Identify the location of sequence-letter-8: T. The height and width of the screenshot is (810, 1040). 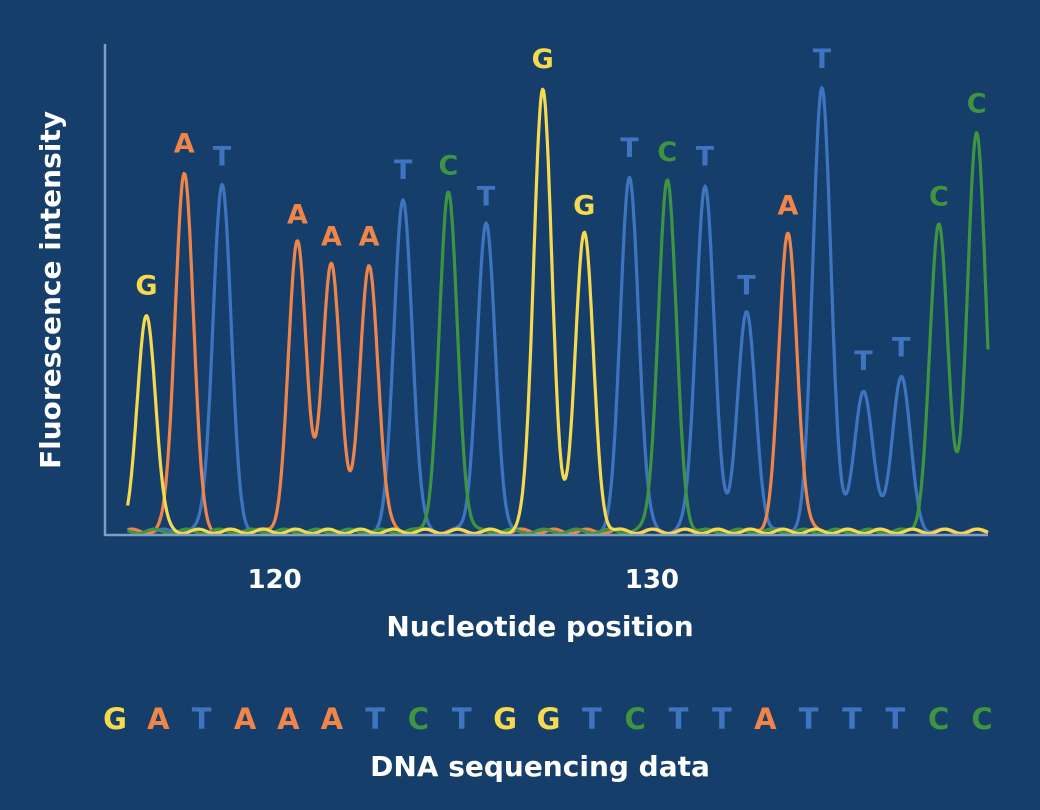
(462, 719).